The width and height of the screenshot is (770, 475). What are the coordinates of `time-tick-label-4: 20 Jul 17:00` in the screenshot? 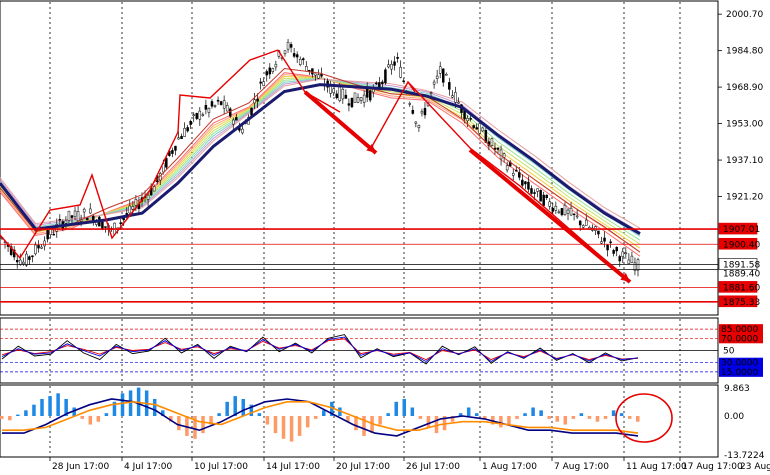 It's located at (363, 467).